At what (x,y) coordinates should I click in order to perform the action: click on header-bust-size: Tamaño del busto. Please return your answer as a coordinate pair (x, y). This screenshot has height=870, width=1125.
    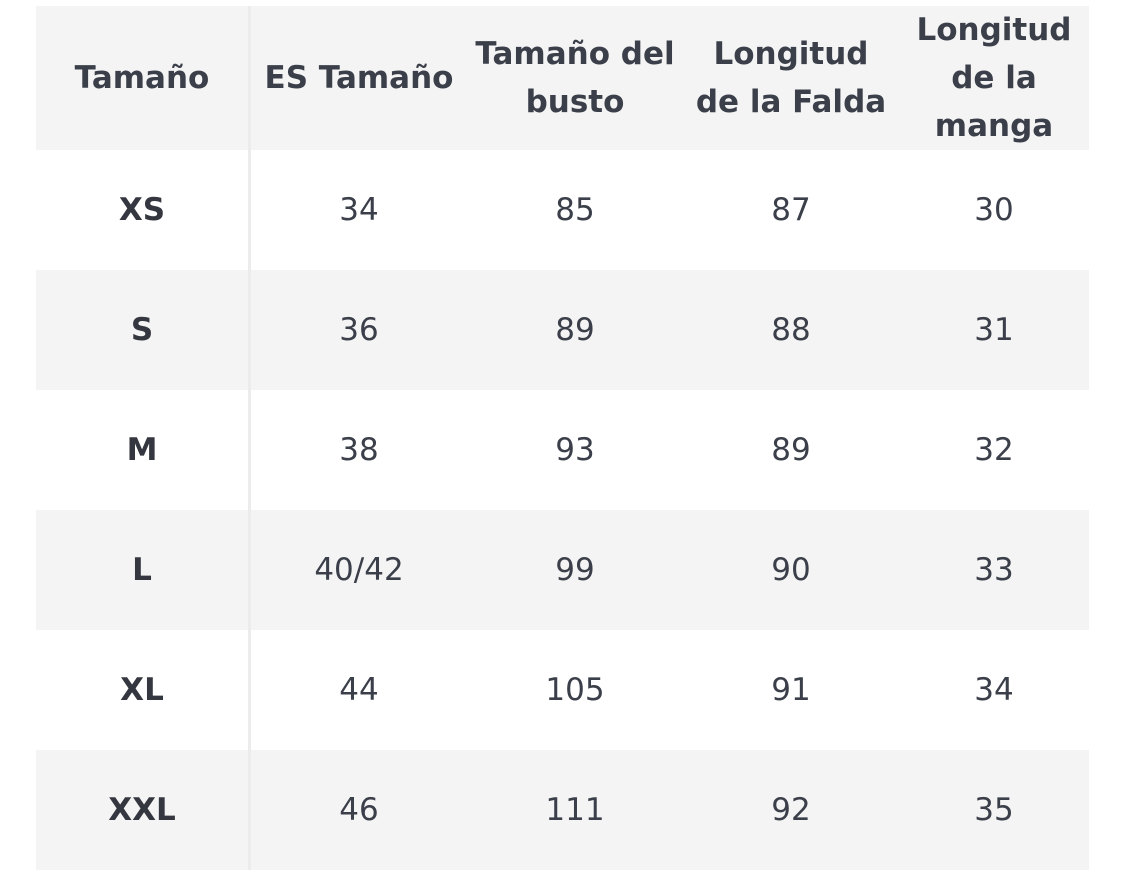
    Looking at the image, I should click on (575, 78).